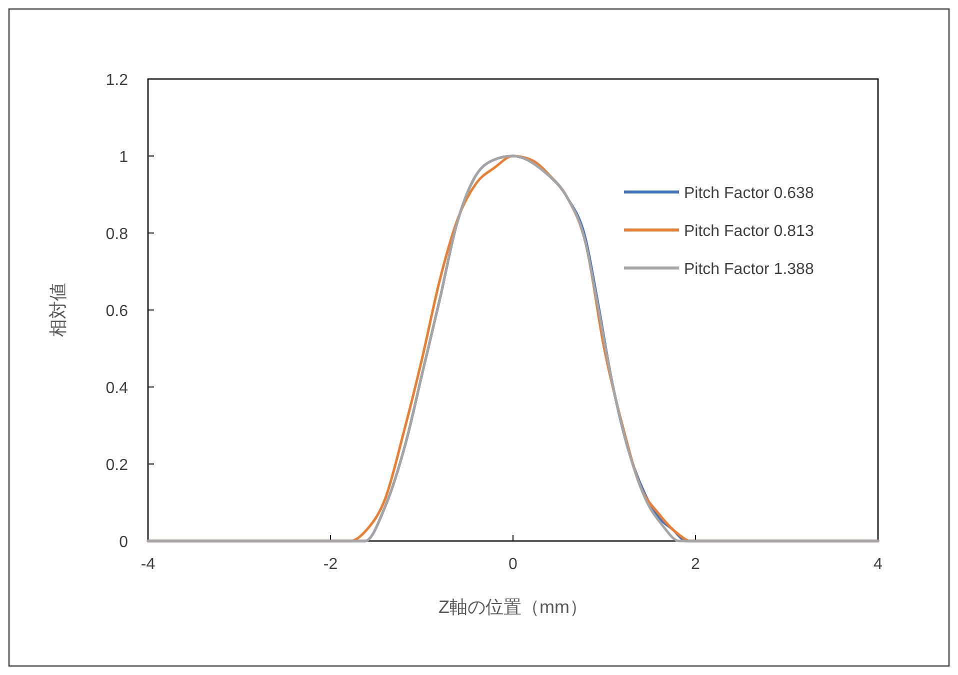 Image resolution: width=958 pixels, height=675 pixels. What do you see at coordinates (117, 465) in the screenshot?
I see `y-tick-label: 0.2` at bounding box center [117, 465].